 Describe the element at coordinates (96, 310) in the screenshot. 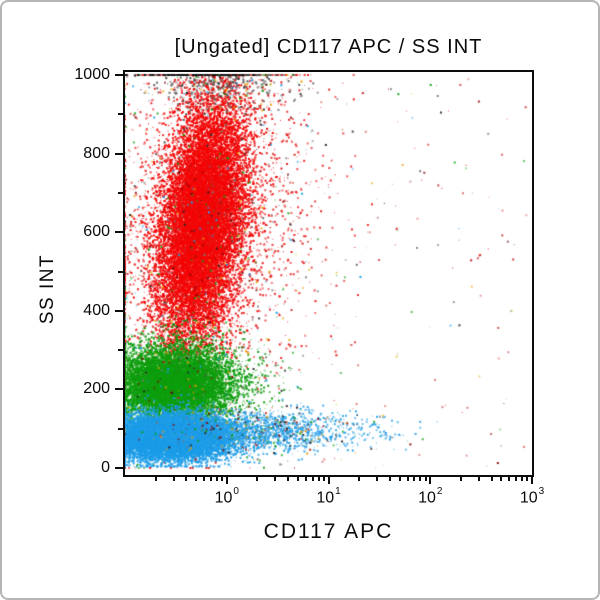

I see `y-tick-label: 400` at that location.